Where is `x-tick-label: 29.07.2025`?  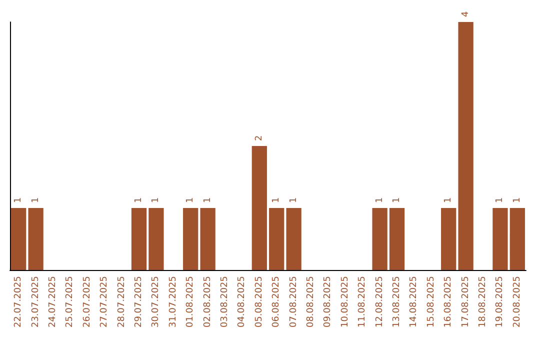
x-tick-label: 29.07.2025 is located at coordinates (139, 302).